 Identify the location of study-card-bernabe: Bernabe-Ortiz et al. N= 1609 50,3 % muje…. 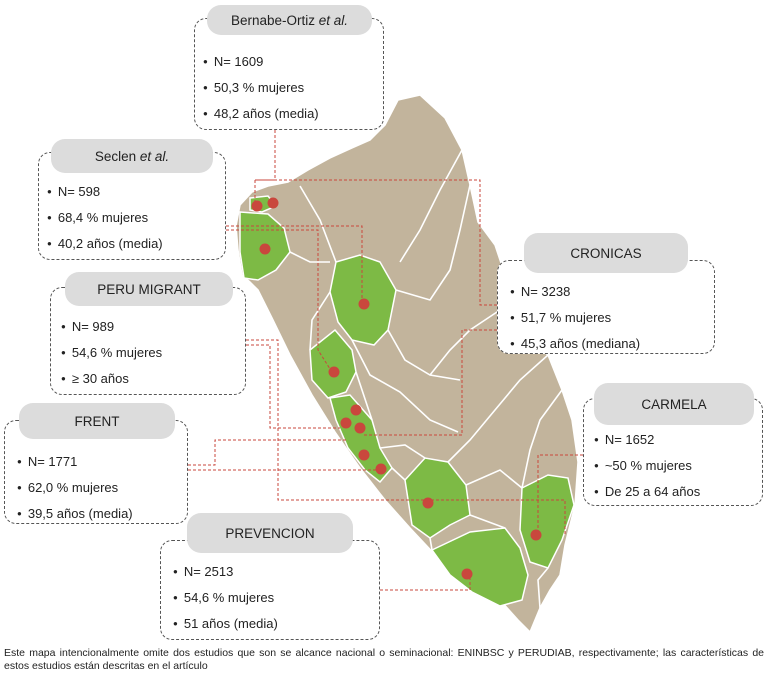
(289, 67).